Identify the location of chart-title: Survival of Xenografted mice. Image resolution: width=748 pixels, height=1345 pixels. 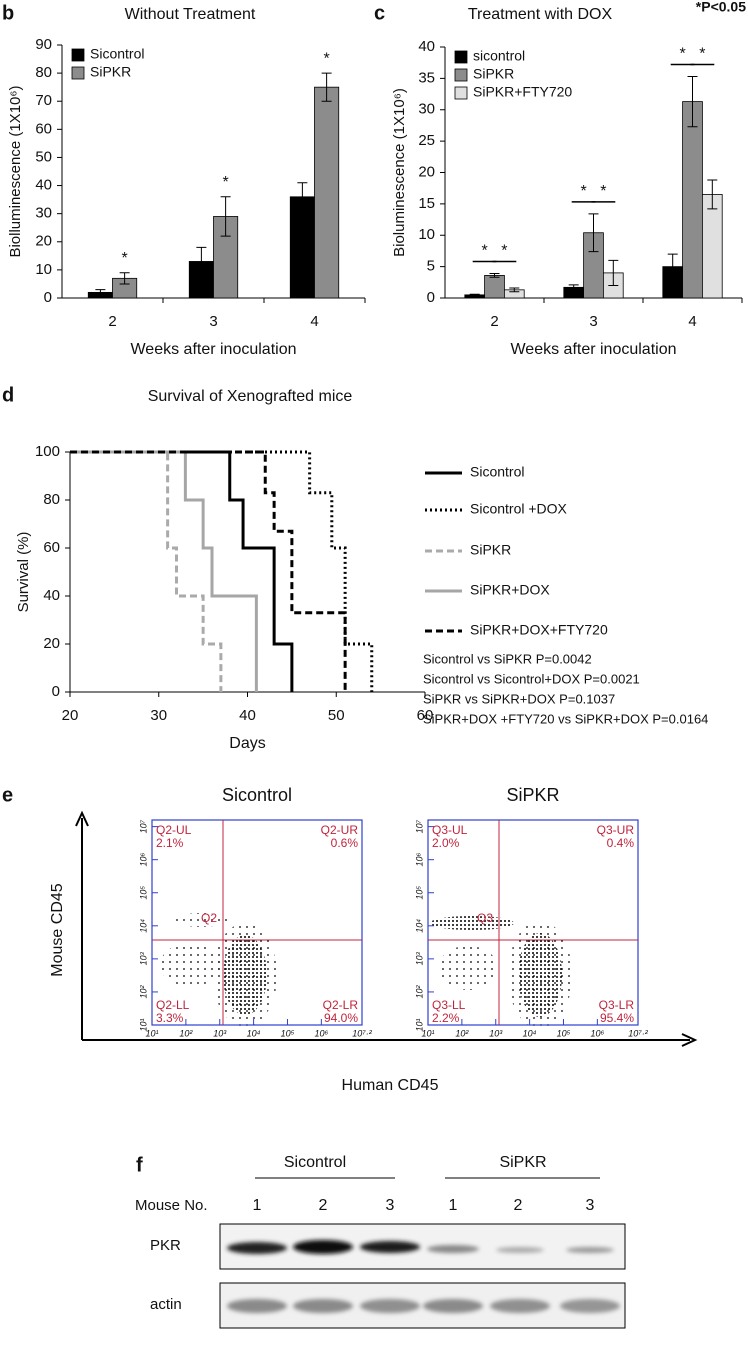
(250, 396).